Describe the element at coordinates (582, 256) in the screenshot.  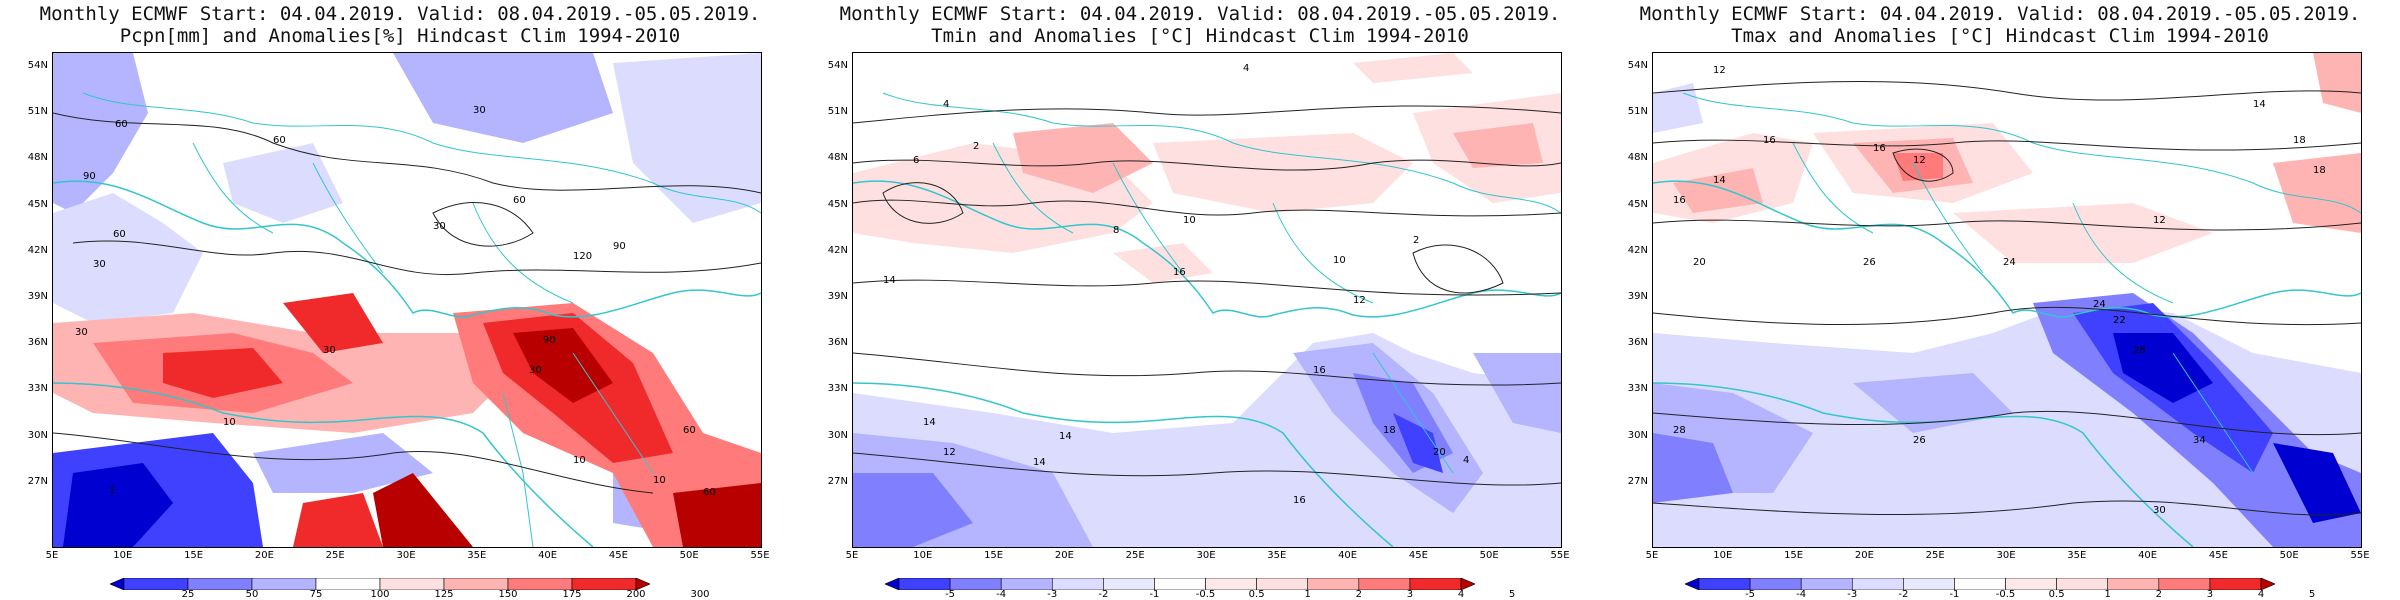
I see `contour-label: 120` at that location.